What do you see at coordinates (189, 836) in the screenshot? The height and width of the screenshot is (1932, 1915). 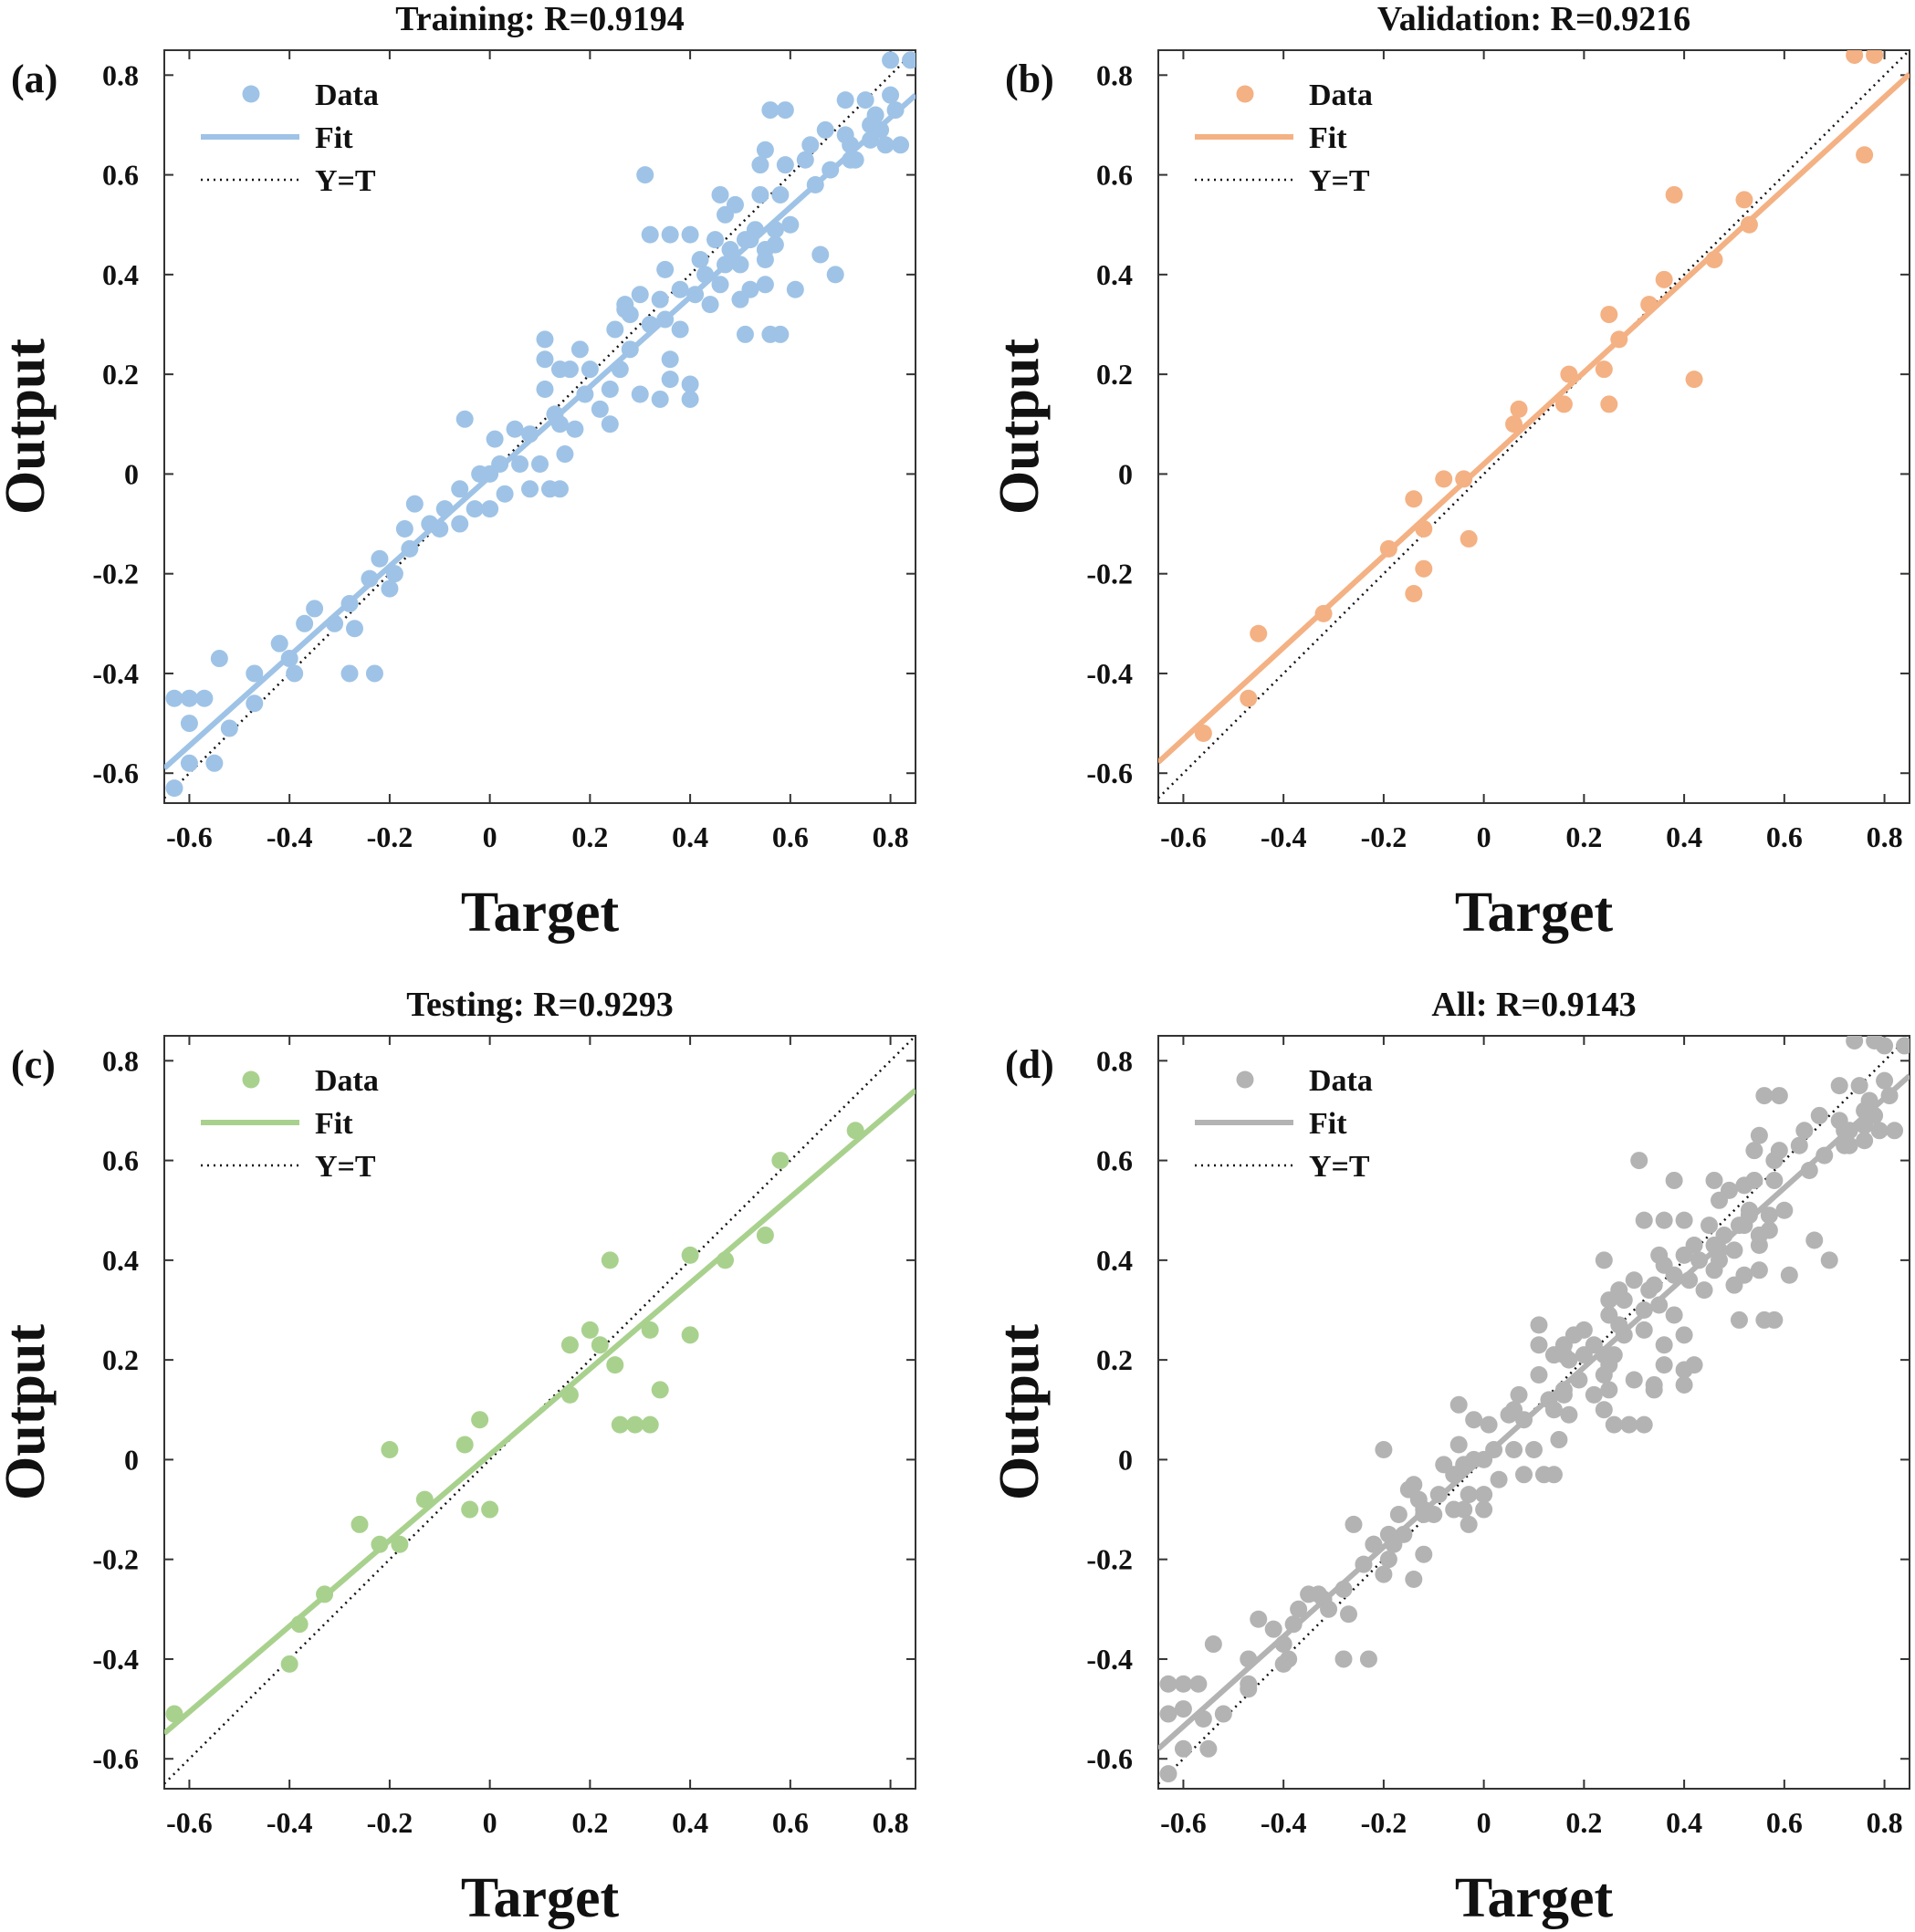 I see `x-tick-label: -0.6` at bounding box center [189, 836].